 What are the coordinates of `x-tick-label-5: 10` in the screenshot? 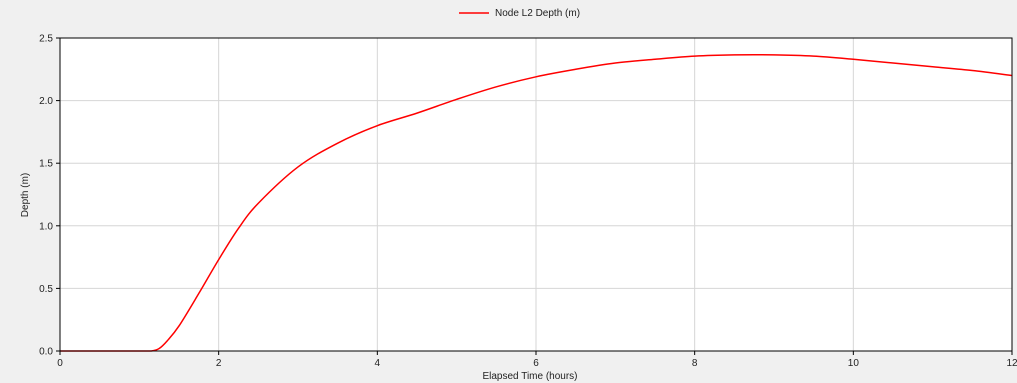 It's located at (854, 363).